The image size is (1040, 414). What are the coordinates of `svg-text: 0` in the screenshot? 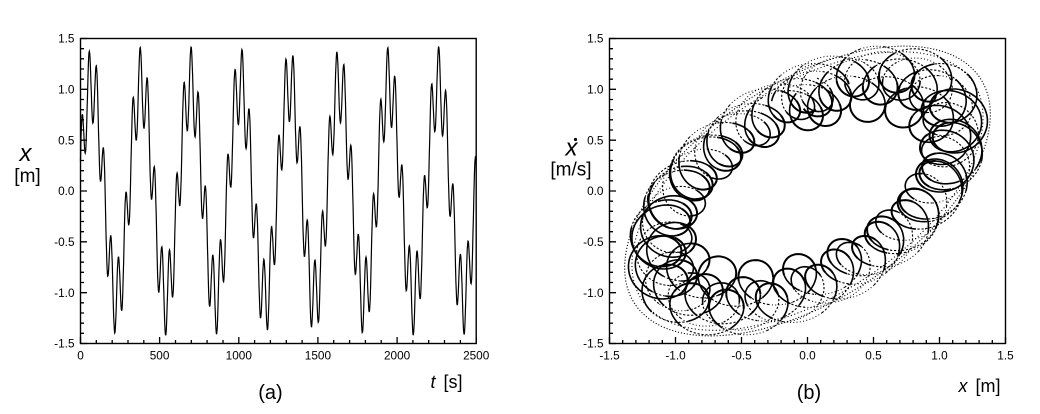 It's located at (80, 356).